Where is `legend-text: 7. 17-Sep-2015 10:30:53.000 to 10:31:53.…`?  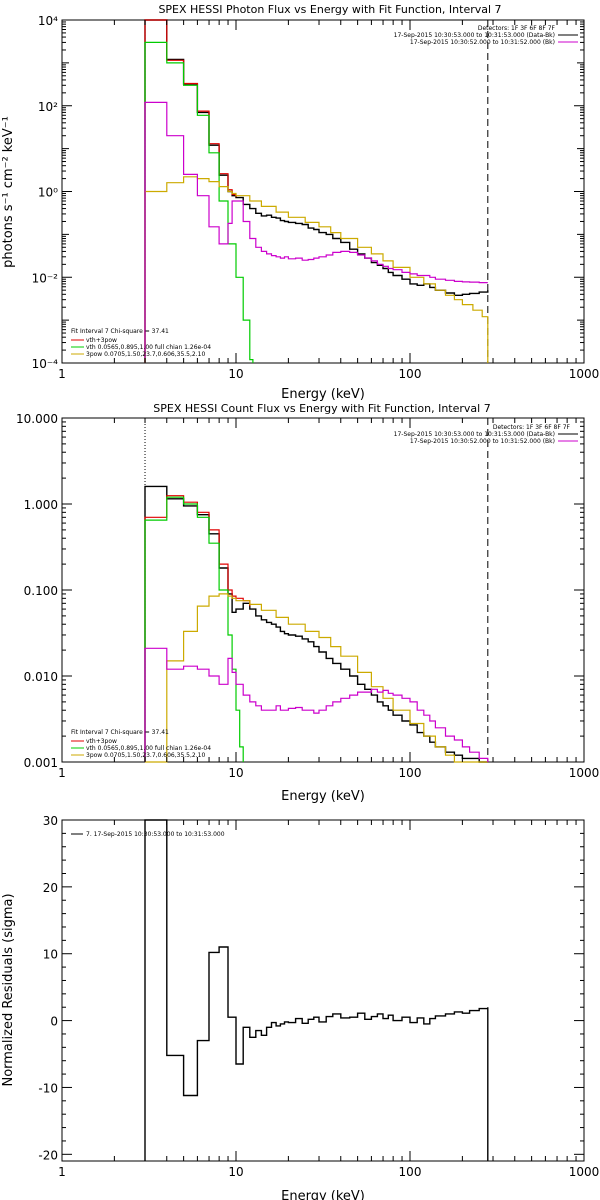 legend-text: 7. 17-Sep-2015 10:30:53.000 to 10:31:53.… is located at coordinates (155, 834).